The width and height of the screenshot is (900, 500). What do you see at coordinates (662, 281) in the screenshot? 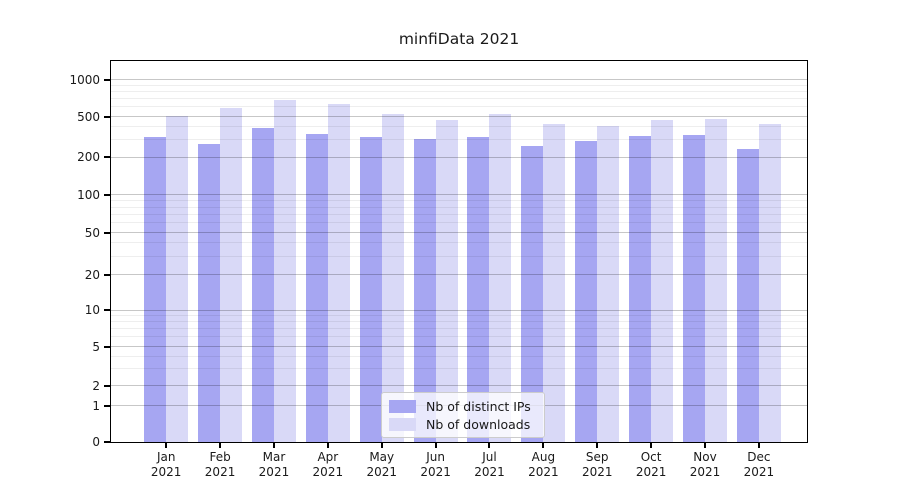
I see `bar-downloads-oct` at bounding box center [662, 281].